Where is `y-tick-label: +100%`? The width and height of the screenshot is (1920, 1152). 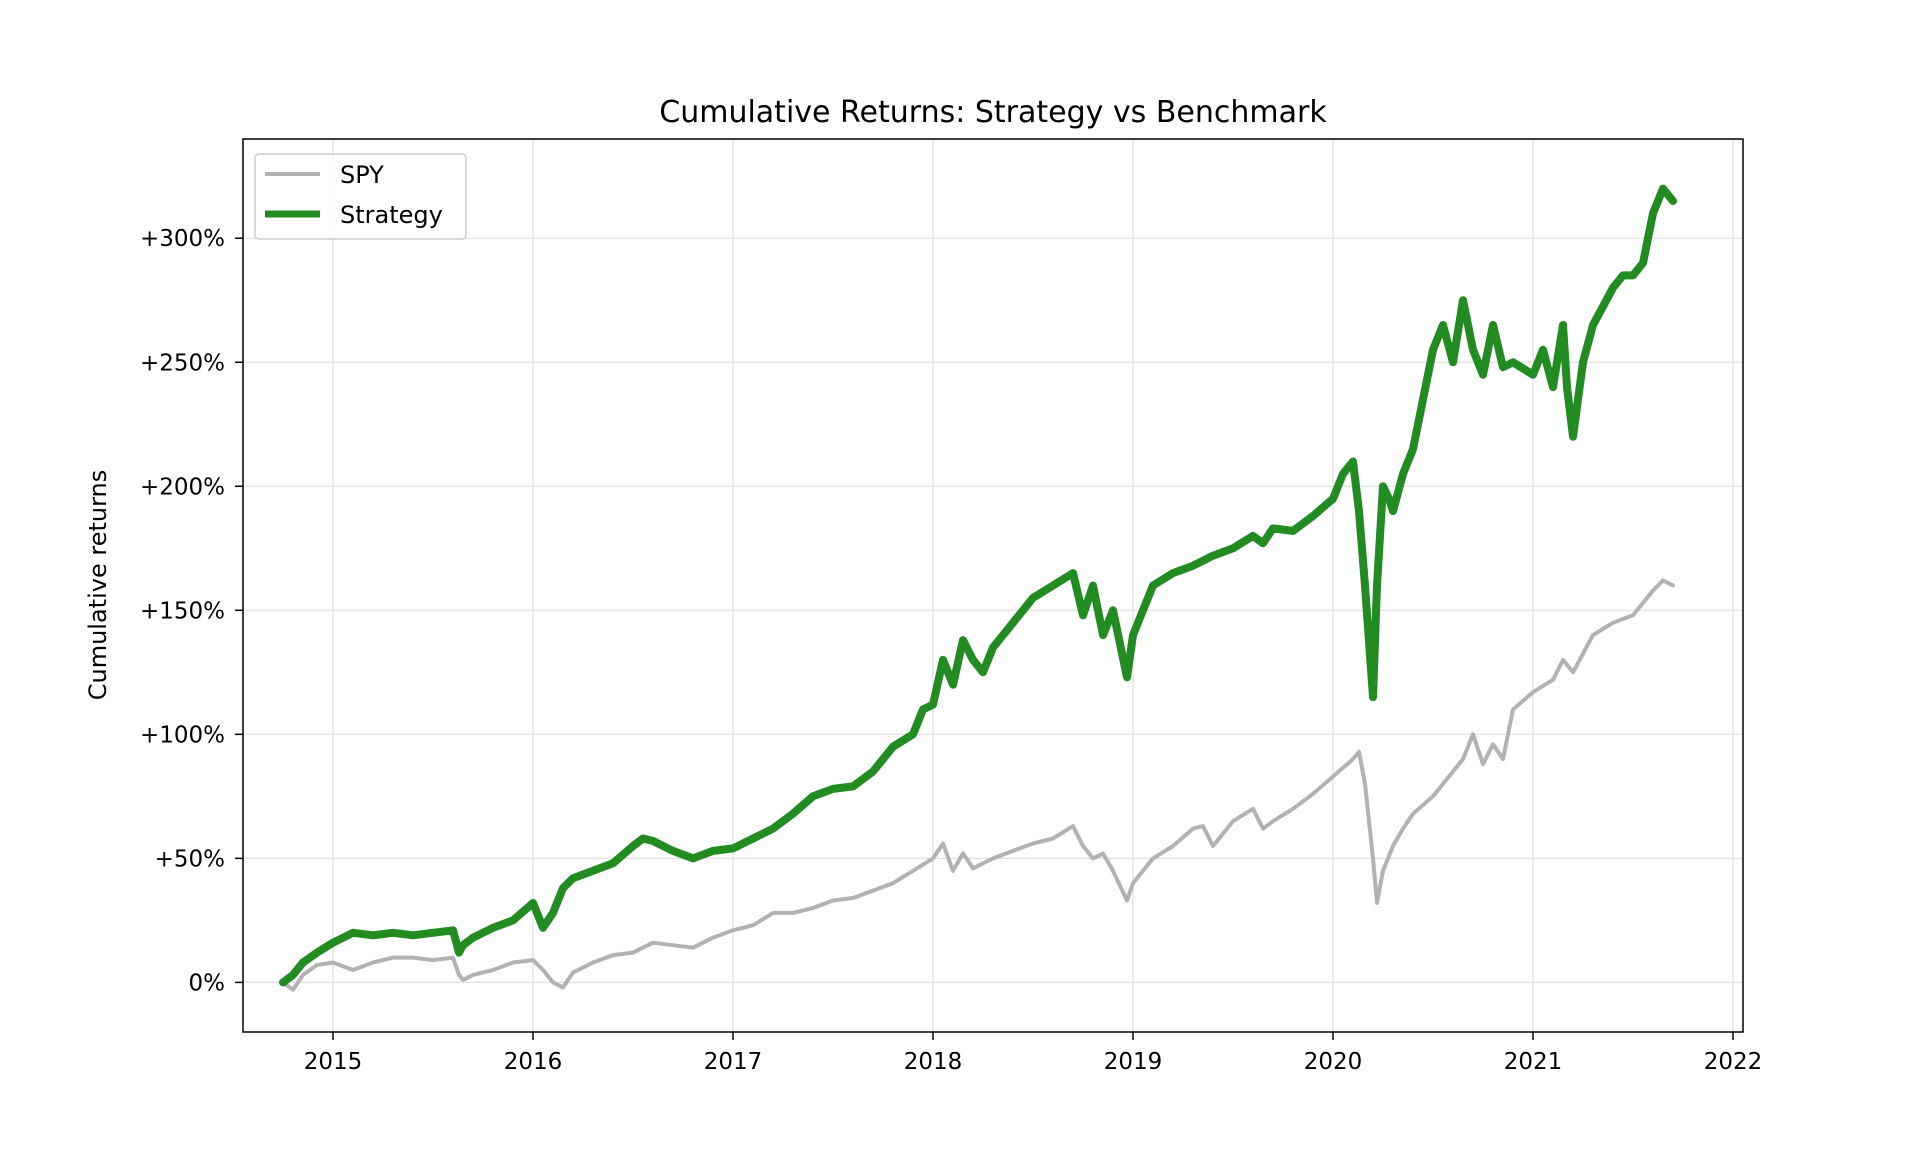 y-tick-label: +100% is located at coordinates (182, 735).